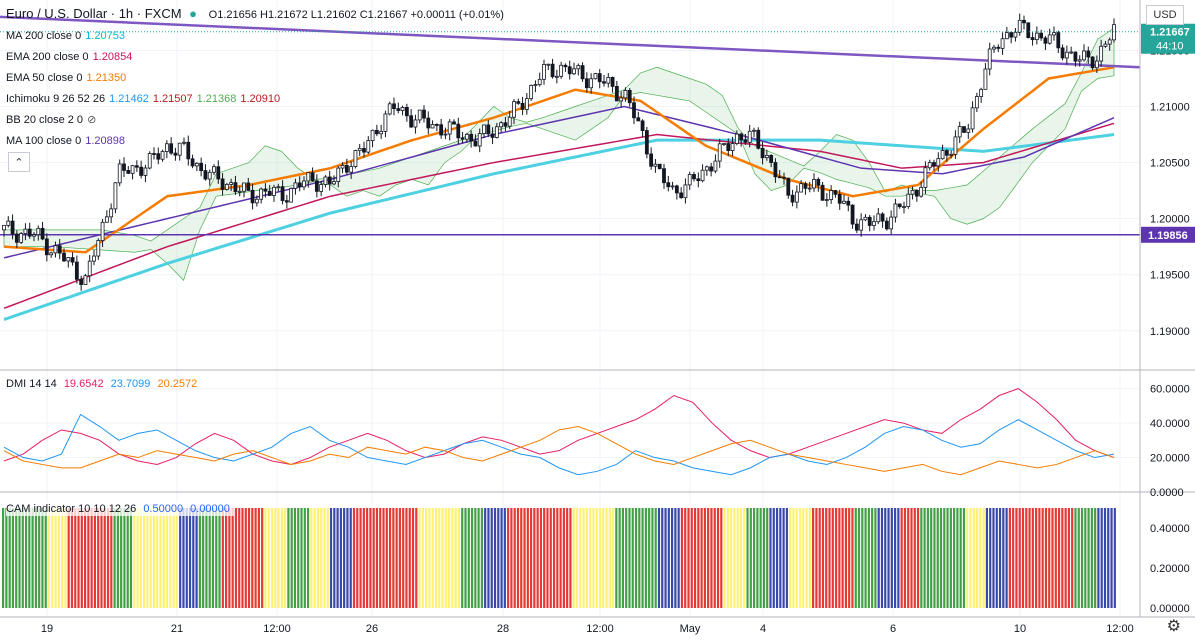 The image size is (1195, 641). I want to click on settings-gear-icon: ⚙, so click(1173, 626).